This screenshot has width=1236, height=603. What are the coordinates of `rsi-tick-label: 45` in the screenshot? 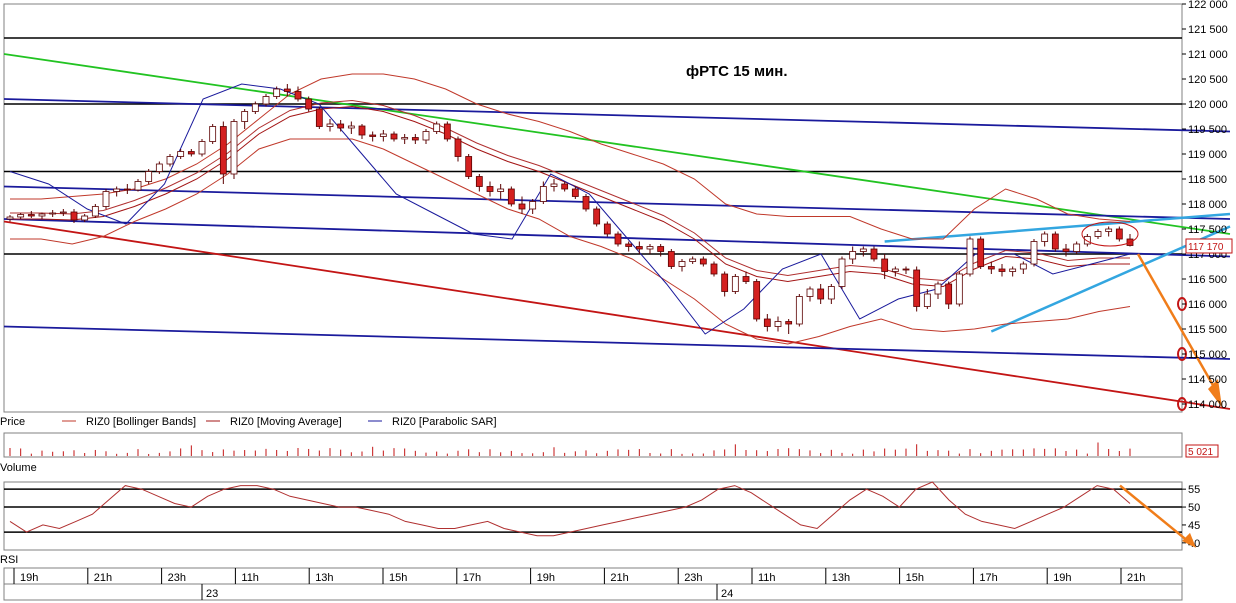 It's located at (1194, 526).